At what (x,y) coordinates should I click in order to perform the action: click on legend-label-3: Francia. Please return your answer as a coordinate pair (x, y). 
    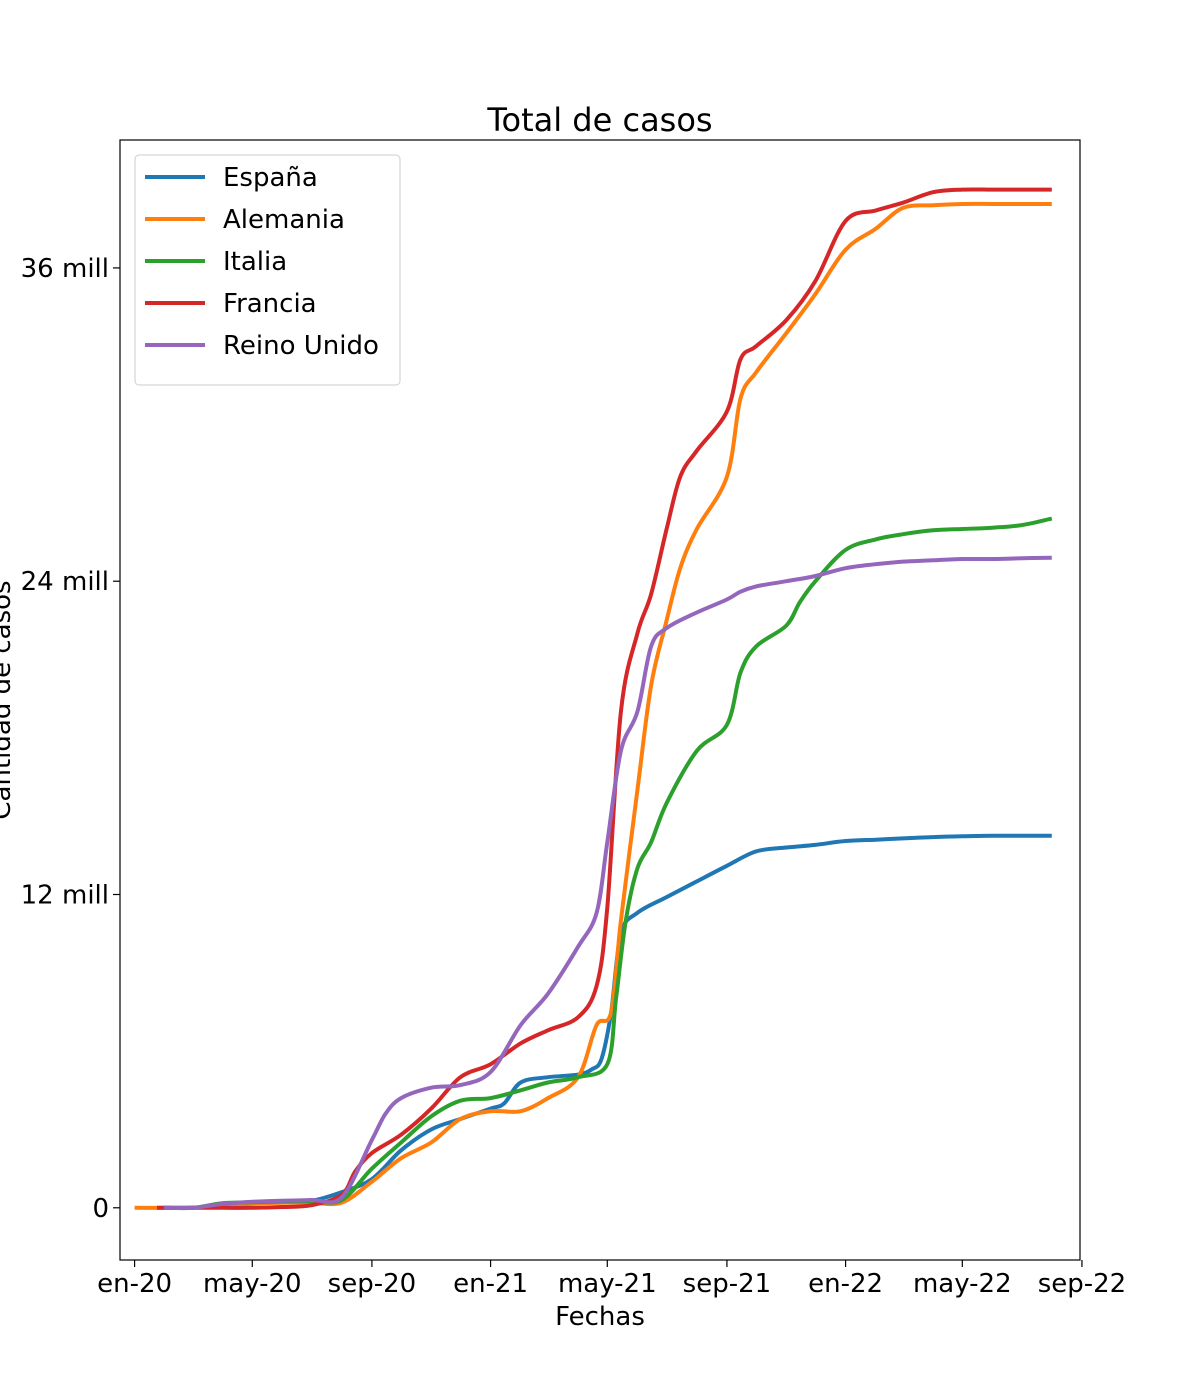
    Looking at the image, I should click on (270, 304).